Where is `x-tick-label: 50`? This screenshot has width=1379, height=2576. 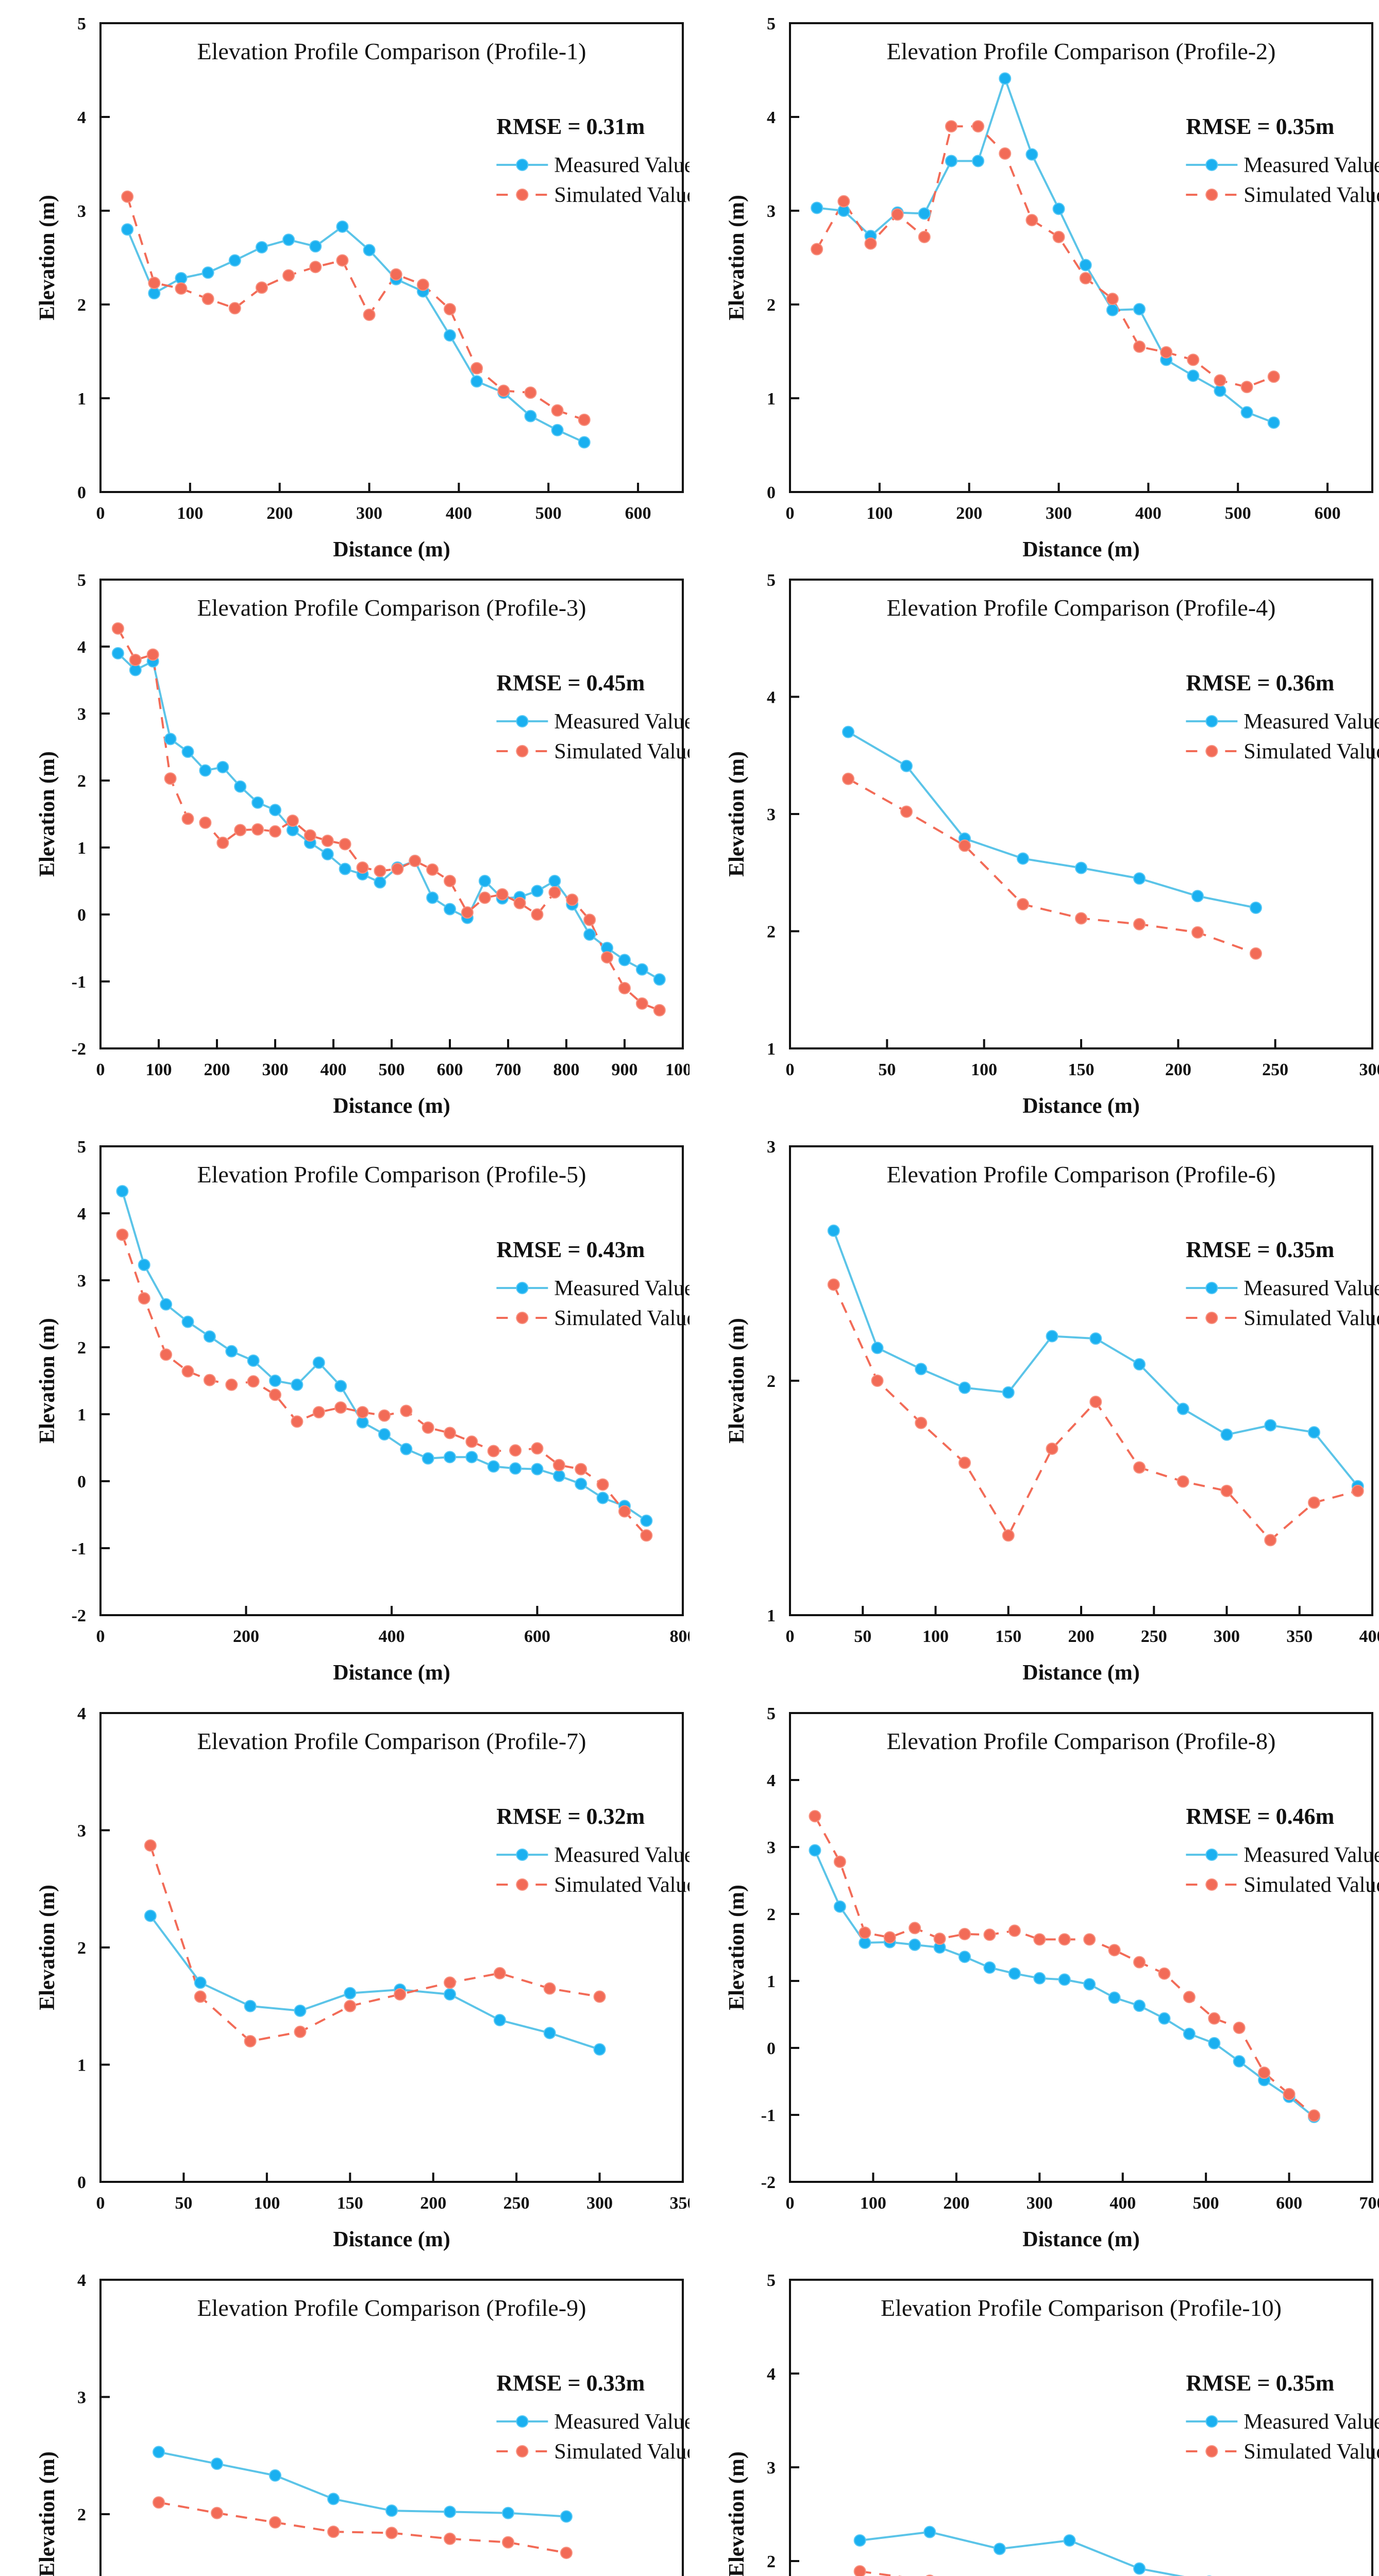 x-tick-label: 50 is located at coordinates (862, 1636).